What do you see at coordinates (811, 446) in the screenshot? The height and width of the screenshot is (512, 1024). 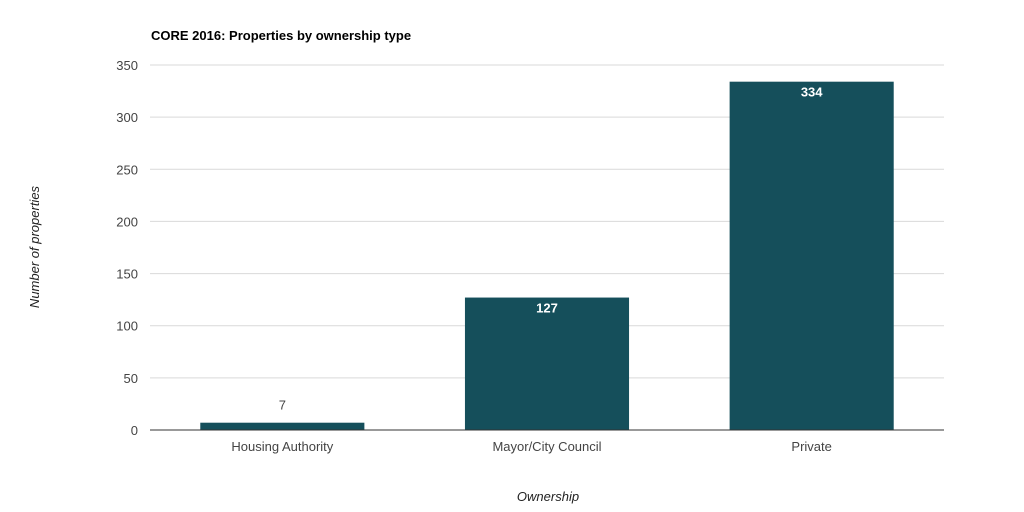 I see `x-tick-label: Private` at bounding box center [811, 446].